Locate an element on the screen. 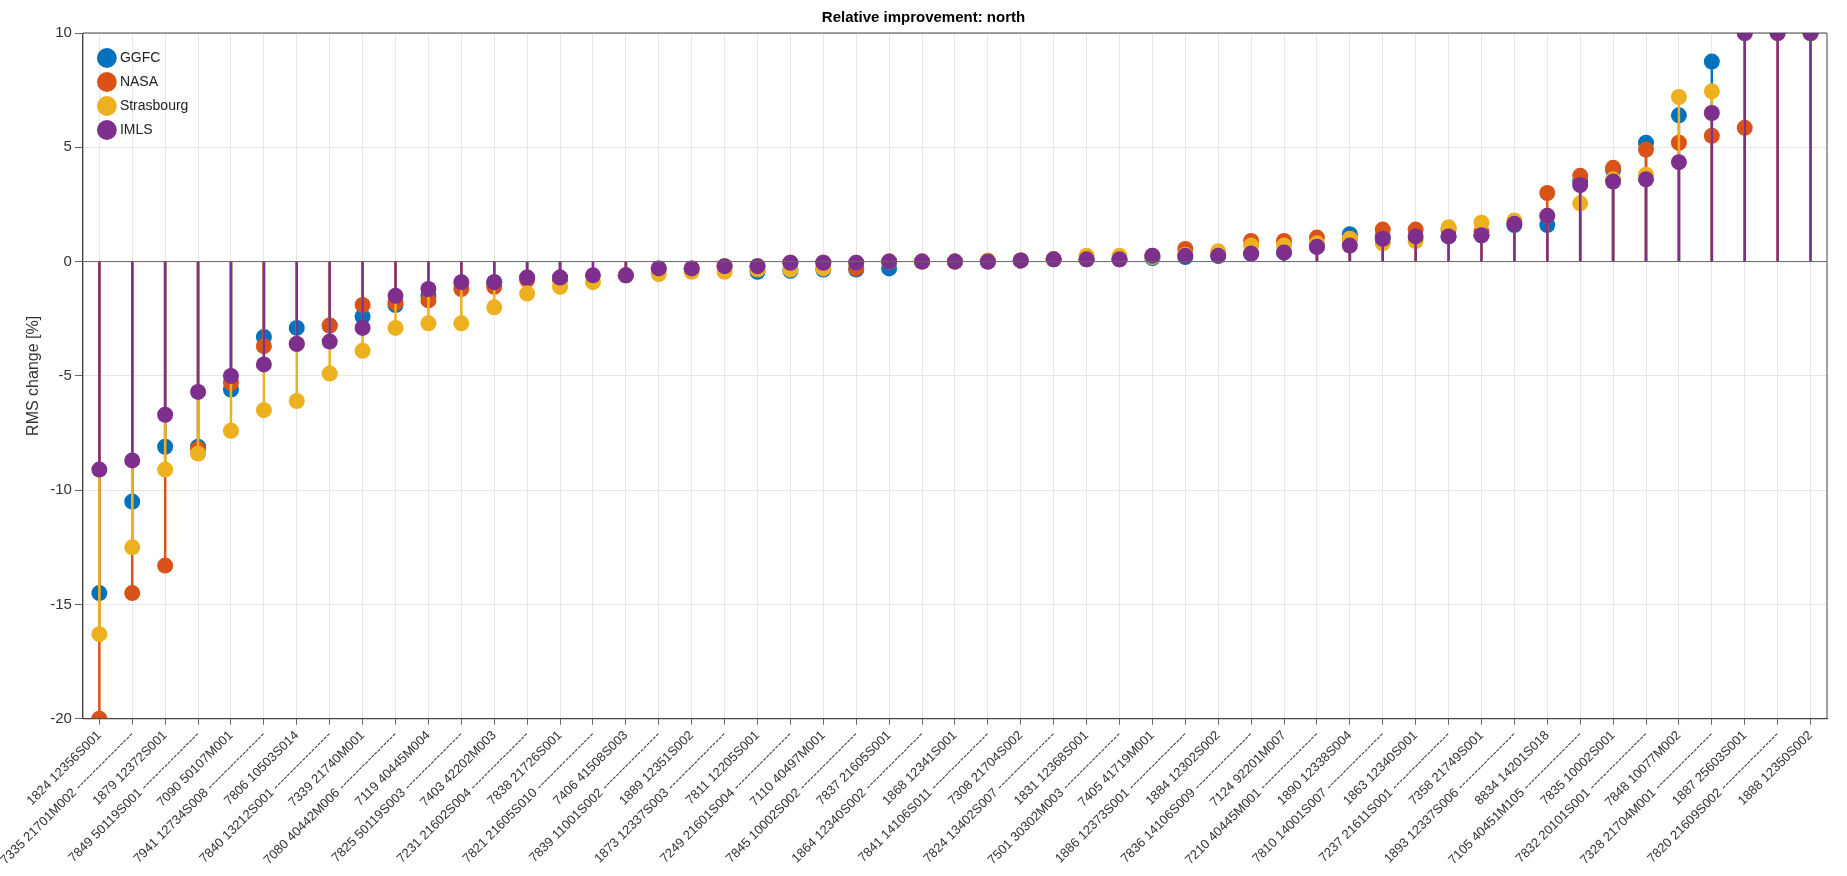  y-tick-label: -15 is located at coordinates (61, 603).